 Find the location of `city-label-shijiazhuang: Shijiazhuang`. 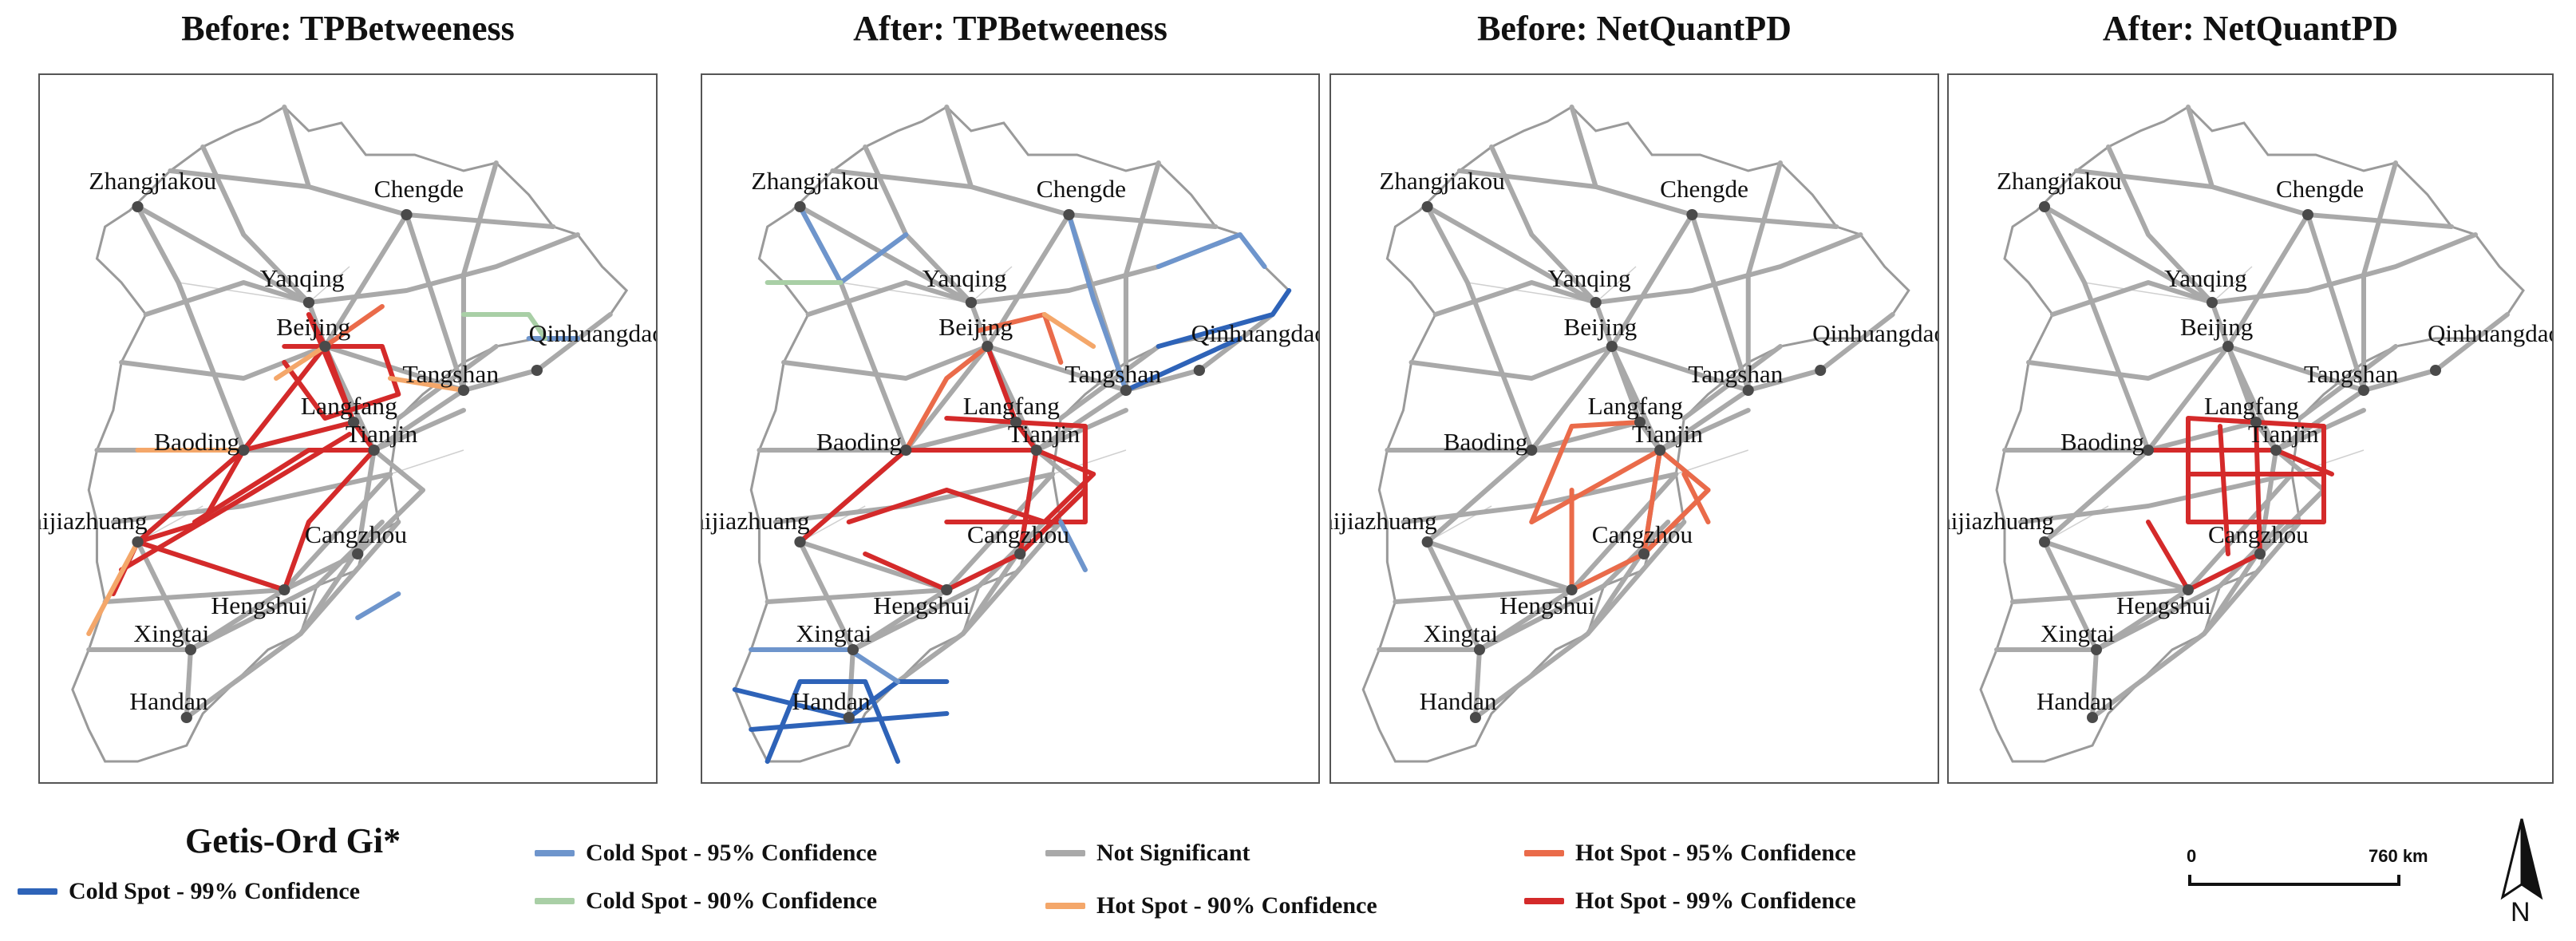

city-label-shijiazhuang: Shijiazhuang is located at coordinates (756, 521).